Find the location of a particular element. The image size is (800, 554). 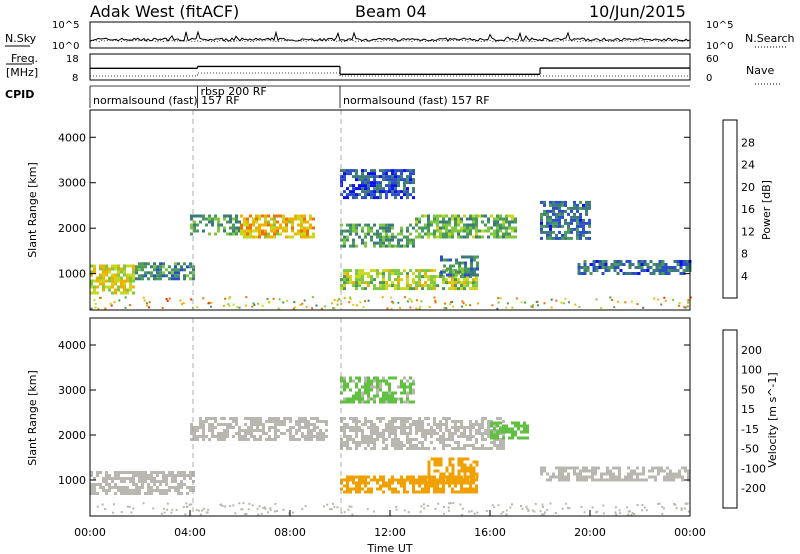

cpid-segment-label: normalsound (fast) 157 RF is located at coordinates (416, 100).